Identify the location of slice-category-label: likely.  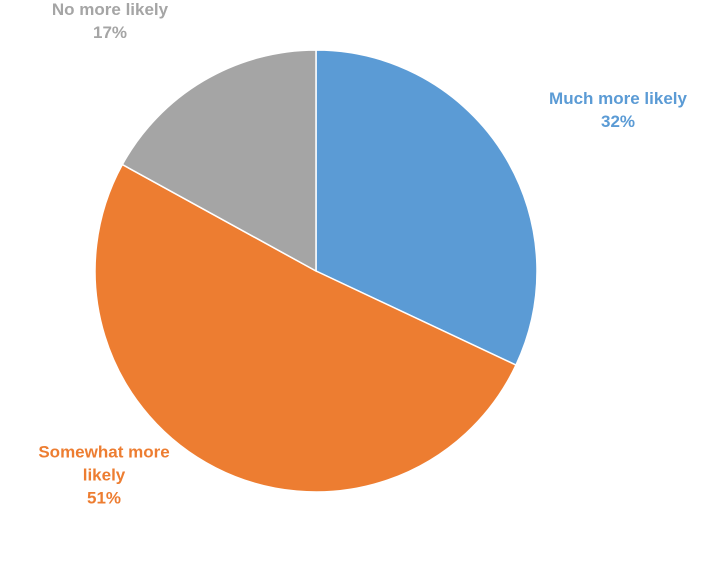
(104, 474).